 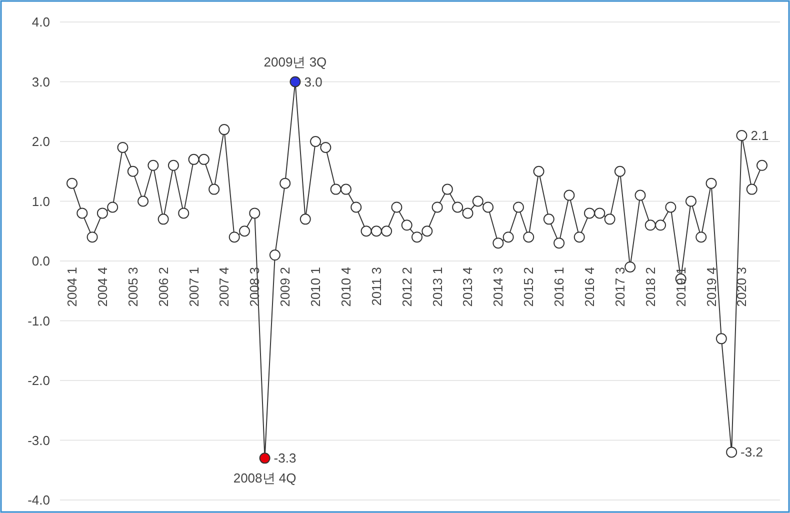 What do you see at coordinates (498, 287) in the screenshot?
I see `x-tick-label: 2014 3` at bounding box center [498, 287].